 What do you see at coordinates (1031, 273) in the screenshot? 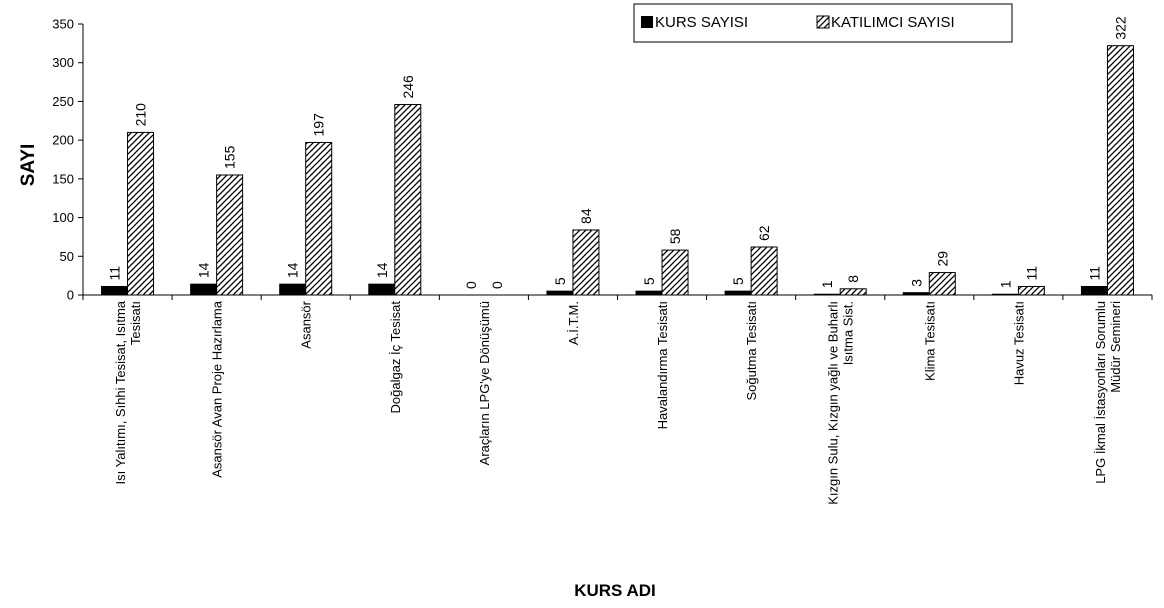
I see `value-label-katilimci-sayisi: 11` at bounding box center [1031, 273].